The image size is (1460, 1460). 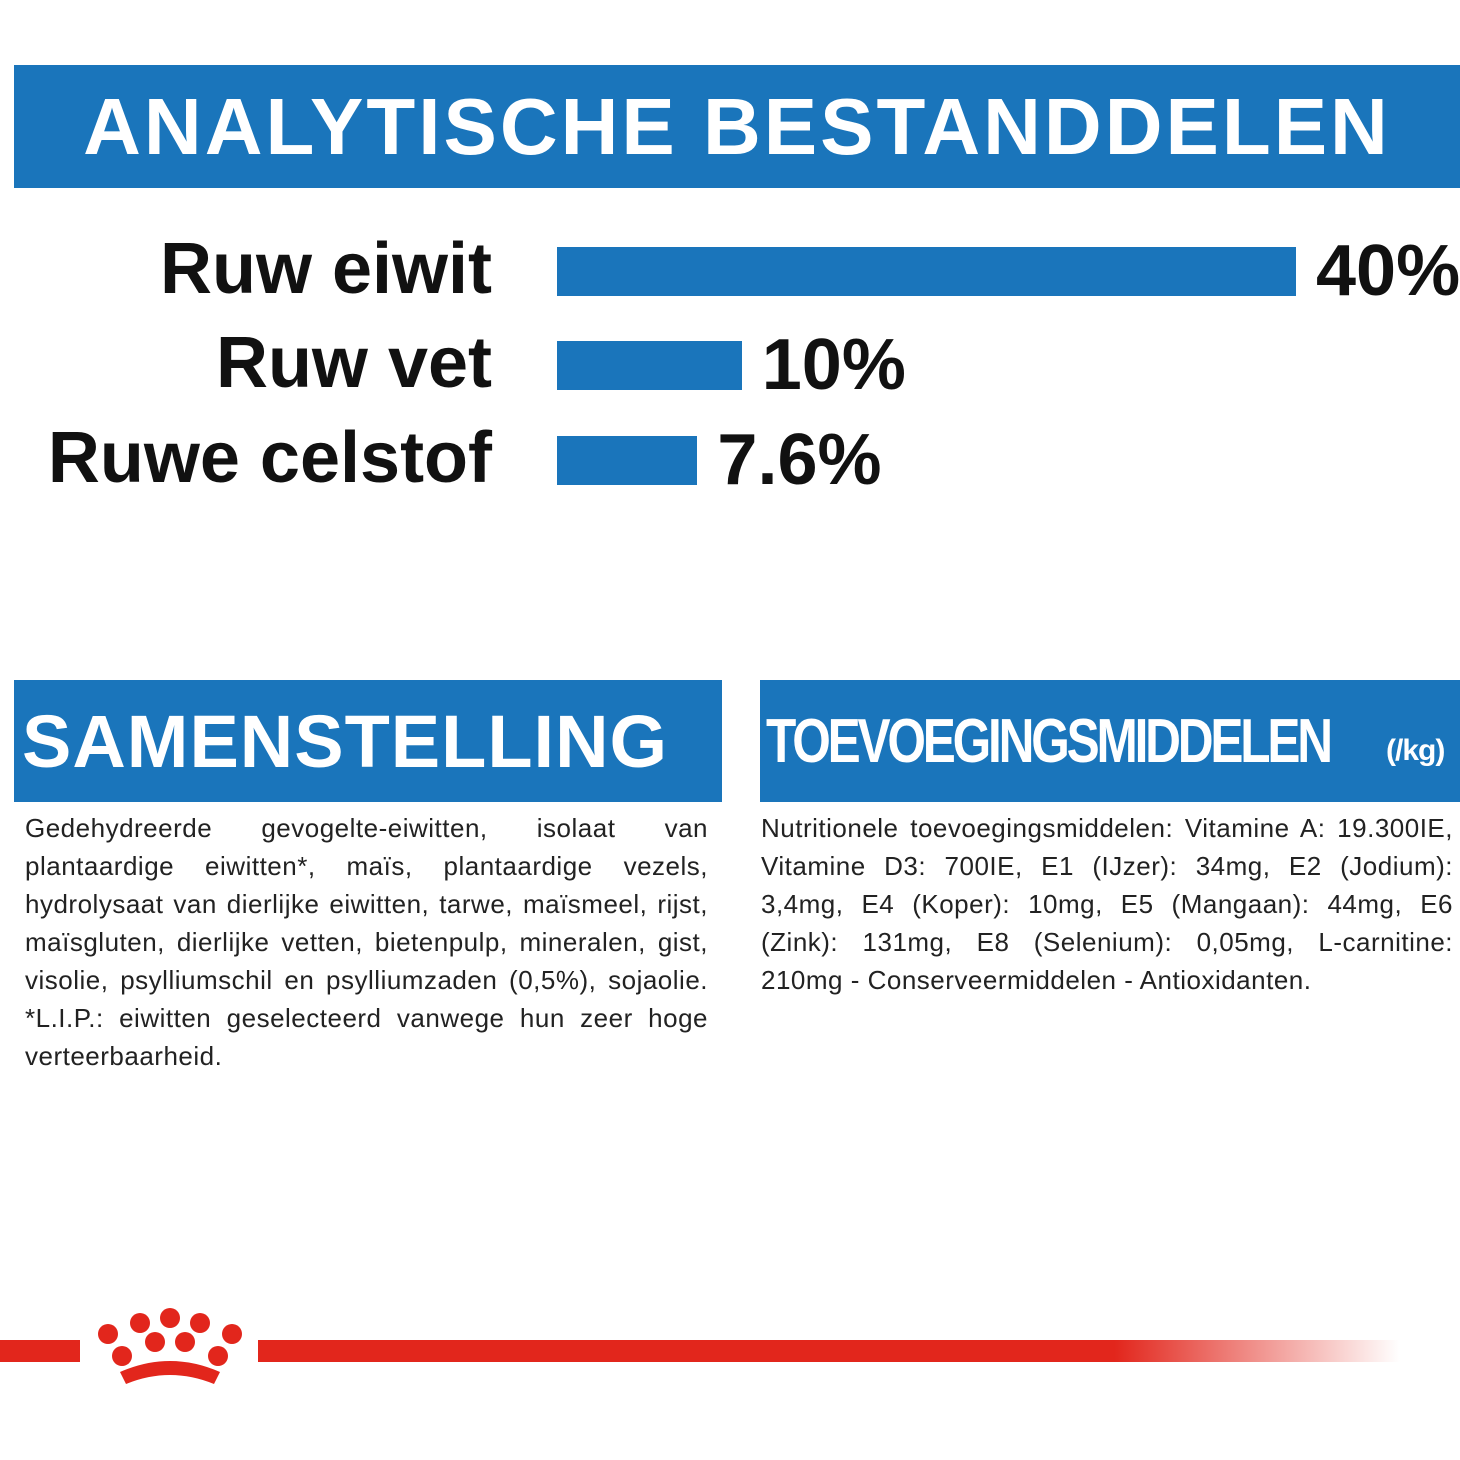 What do you see at coordinates (799, 460) in the screenshot?
I see `value-label: 7.6%` at bounding box center [799, 460].